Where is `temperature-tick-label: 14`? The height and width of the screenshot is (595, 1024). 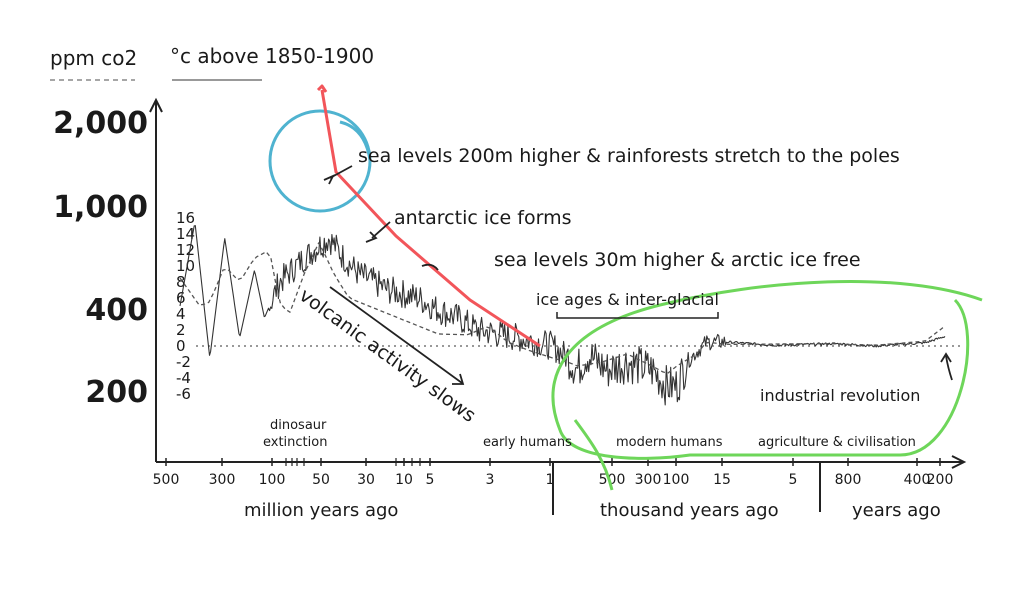 temperature-tick-label: 14 is located at coordinates (185, 234).